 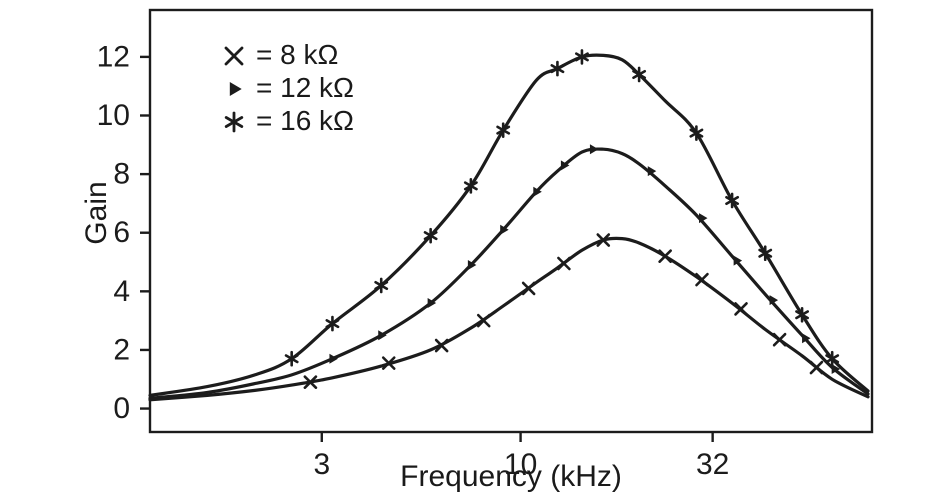 I want to click on y-tick-label: 6, so click(x=121, y=232).